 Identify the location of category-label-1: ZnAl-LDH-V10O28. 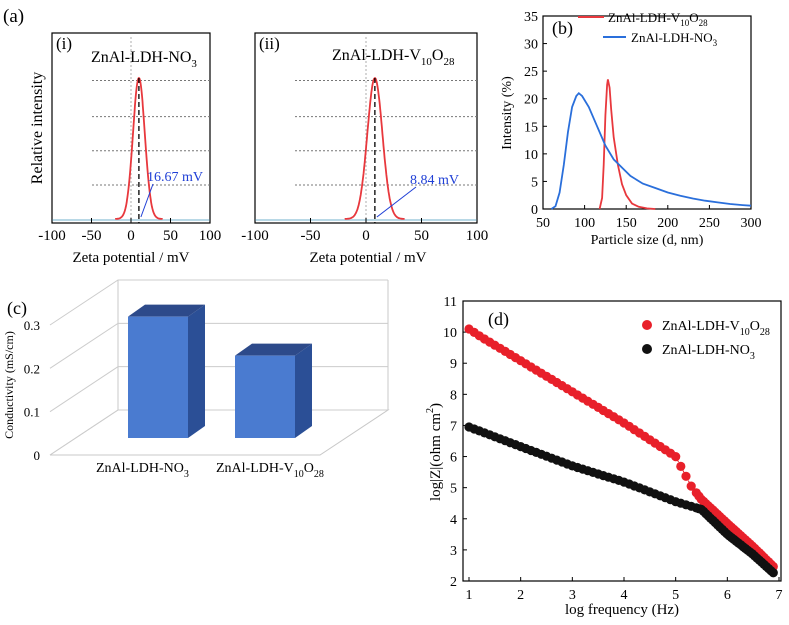
(270, 470).